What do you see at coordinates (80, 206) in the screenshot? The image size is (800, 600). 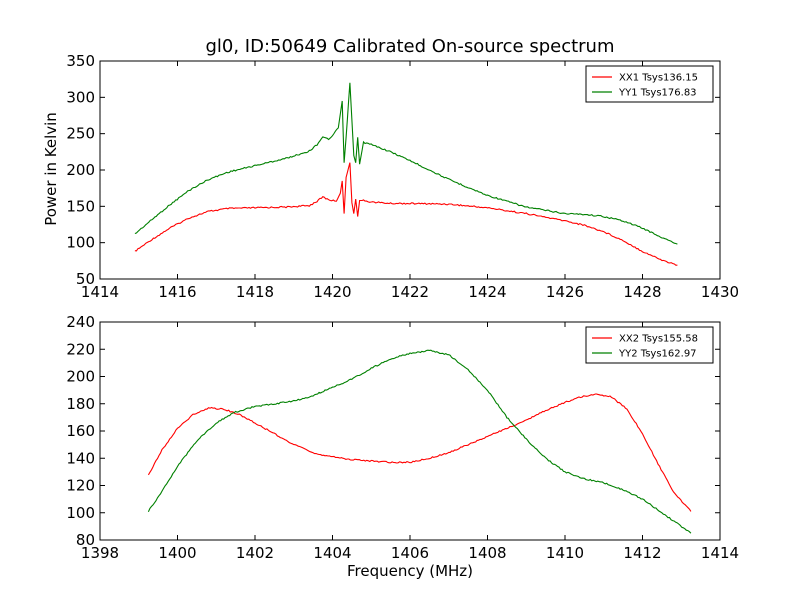 I see `top-y-tick-label: 150` at bounding box center [80, 206].